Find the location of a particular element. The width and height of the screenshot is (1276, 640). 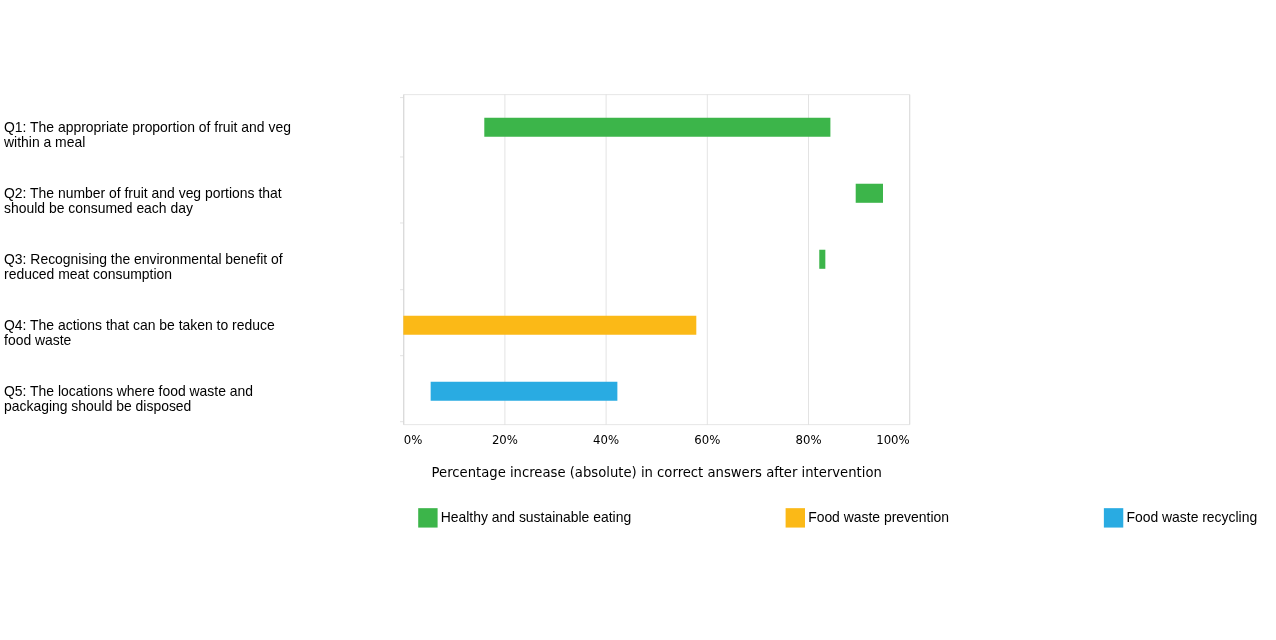

x-tick-label: 80% is located at coordinates (808, 440).